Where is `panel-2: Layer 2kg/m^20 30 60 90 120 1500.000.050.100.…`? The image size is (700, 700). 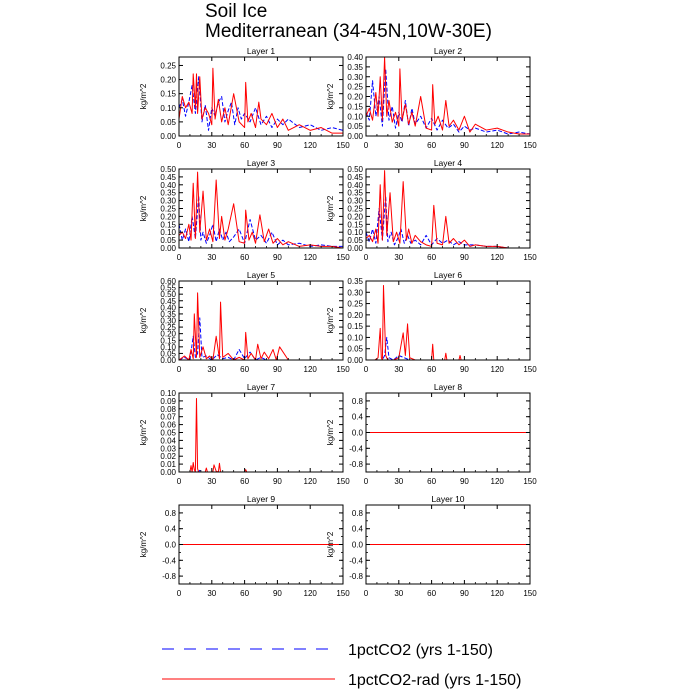
panel-2: Layer 2kg/m^20 30 60 90 120 1500.000.050.100.… is located at coordinates (431, 98).